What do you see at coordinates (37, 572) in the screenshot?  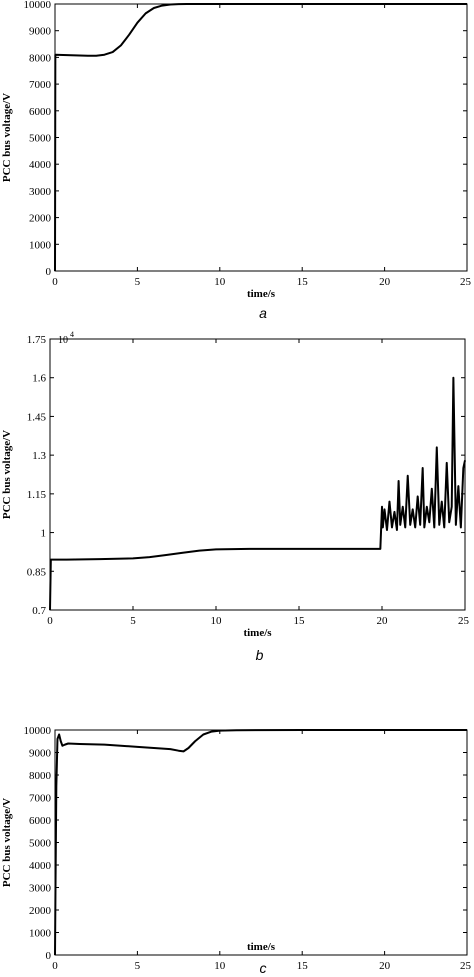 I see `y-tick-label: 0.85` at bounding box center [37, 572].